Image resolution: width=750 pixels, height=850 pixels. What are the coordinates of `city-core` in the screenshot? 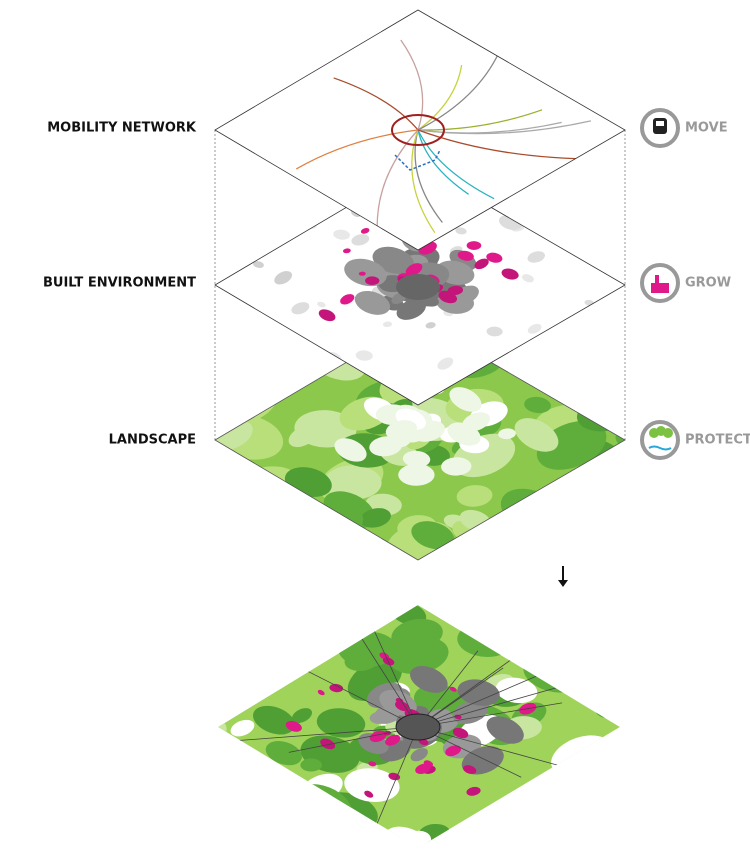 It's located at (418, 727).